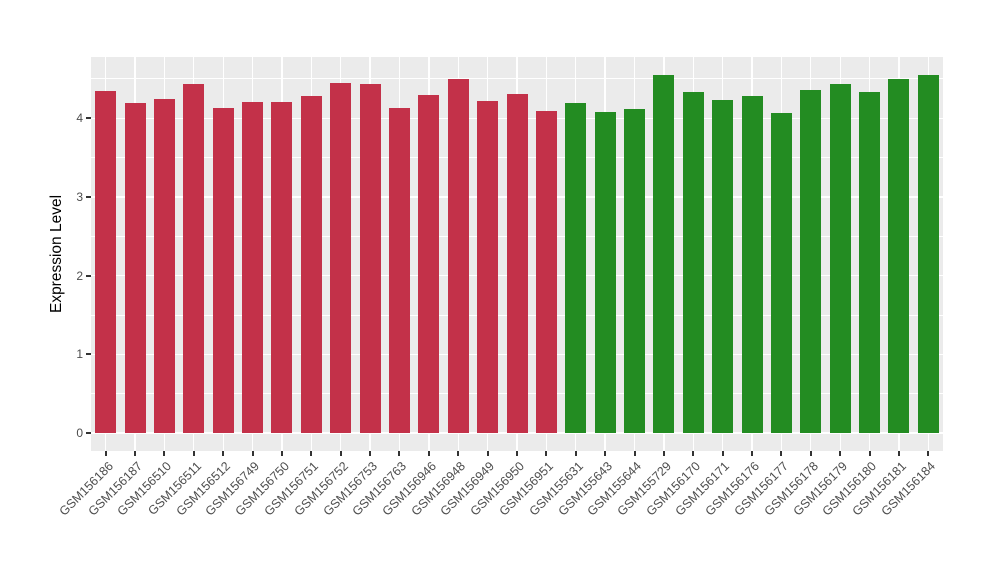 This screenshot has width=1000, height=580. Describe the element at coordinates (56, 254) in the screenshot. I see `y-axis-title: Expression Level` at that location.